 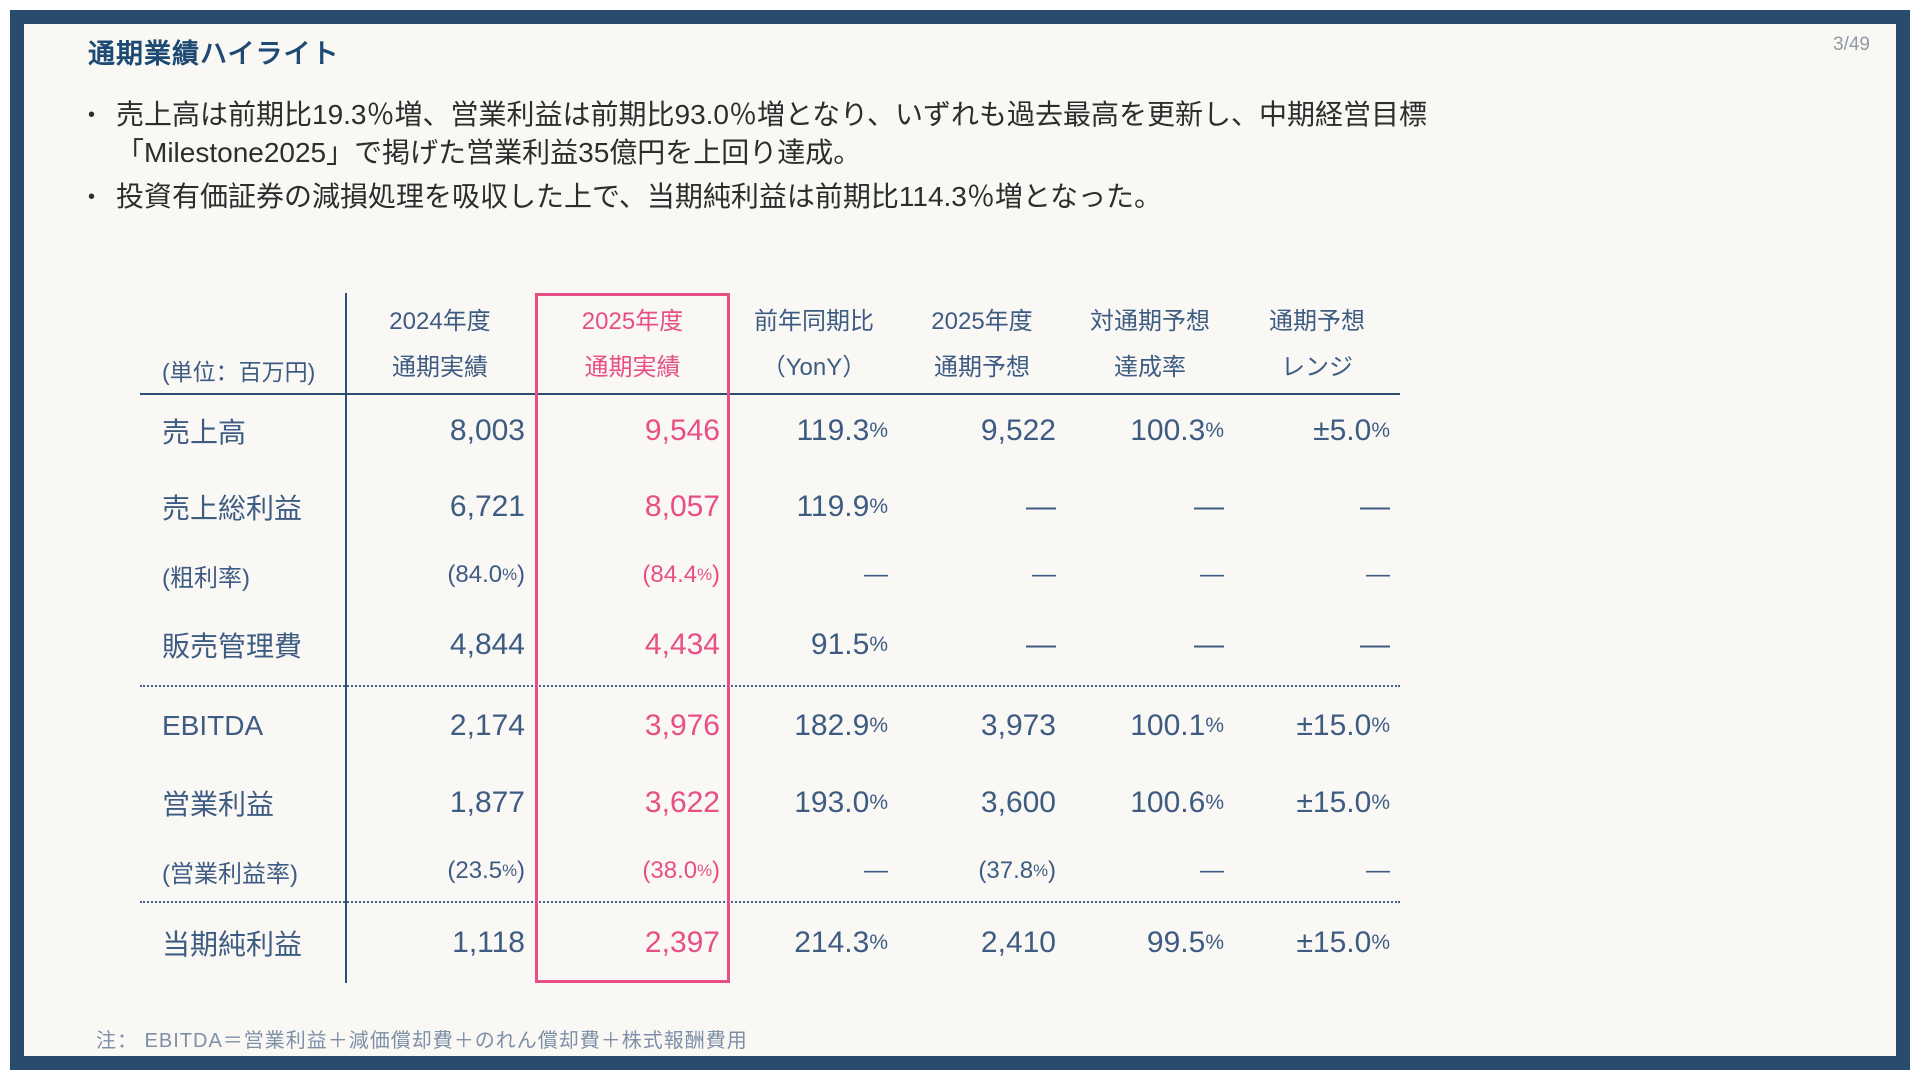 I want to click on footnote: 注： EBITDA＝営業利益＋減価償却費＋のれん償却費＋株式報酬費用, so click(x=422, y=1041).